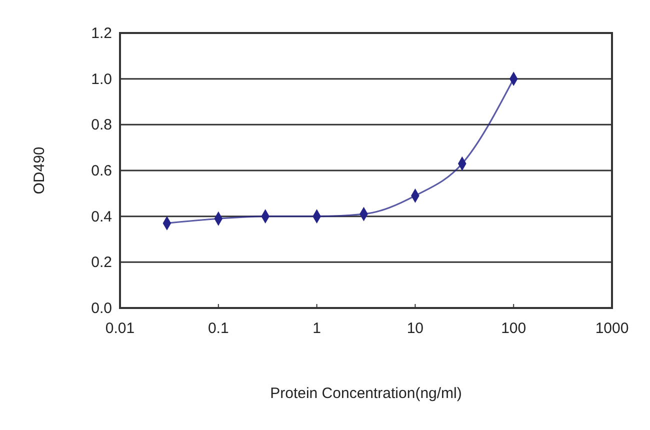 This screenshot has width=650, height=430. I want to click on y-tick-label: 0.2, so click(101, 263).